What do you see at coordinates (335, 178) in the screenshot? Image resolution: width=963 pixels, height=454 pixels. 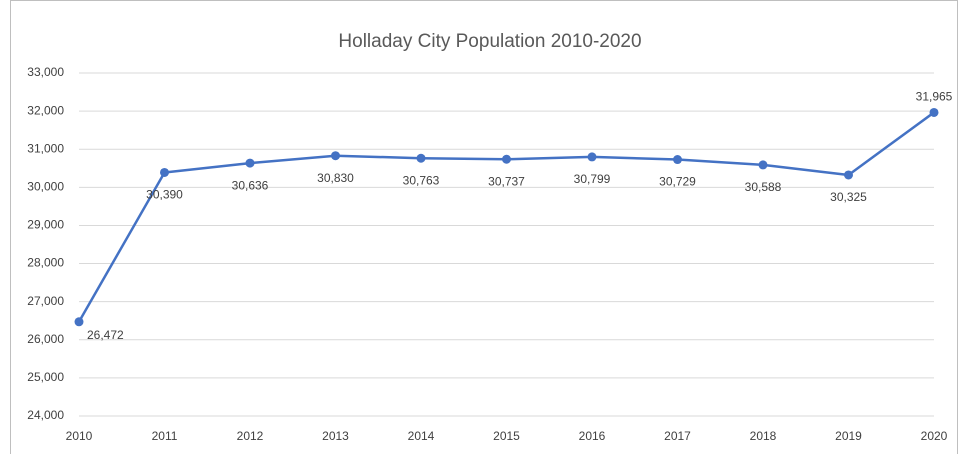 I see `data-label: 30,830` at bounding box center [335, 178].